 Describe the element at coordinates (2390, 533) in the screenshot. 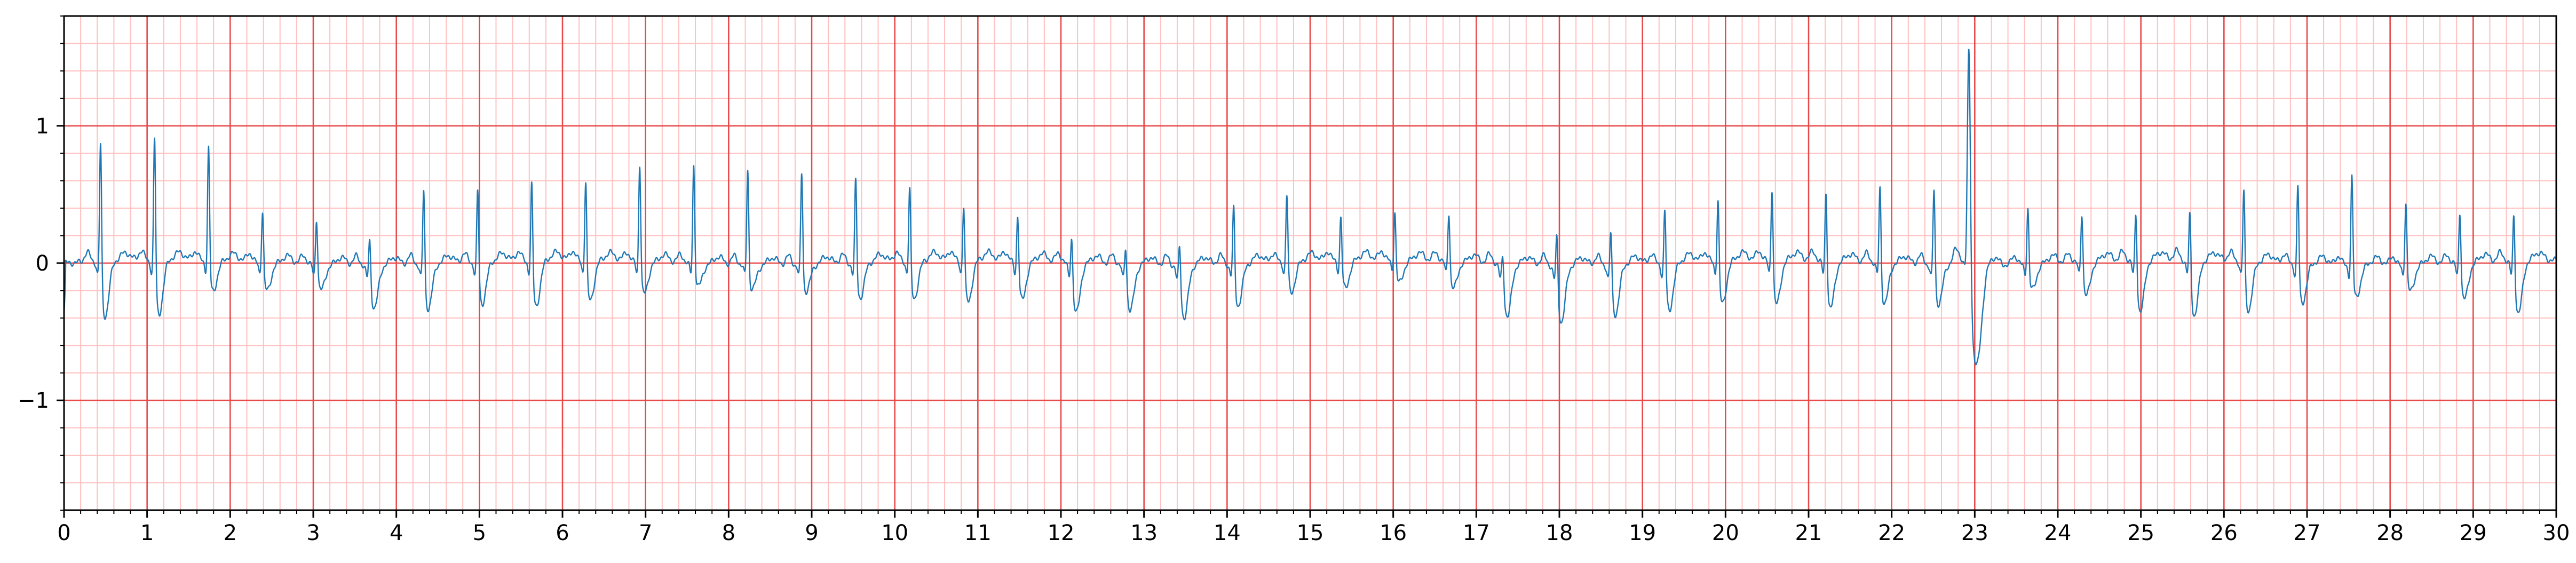

I see `x-tick-label: 28` at that location.